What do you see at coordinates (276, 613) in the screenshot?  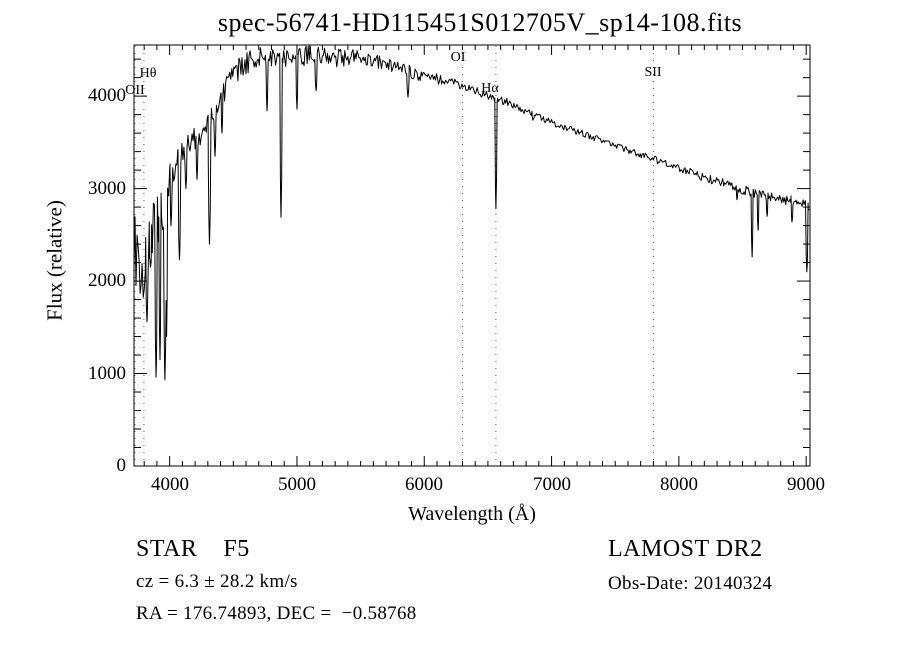 I see `radec-text: RA = 176.74893, DEC = −0.58768` at bounding box center [276, 613].